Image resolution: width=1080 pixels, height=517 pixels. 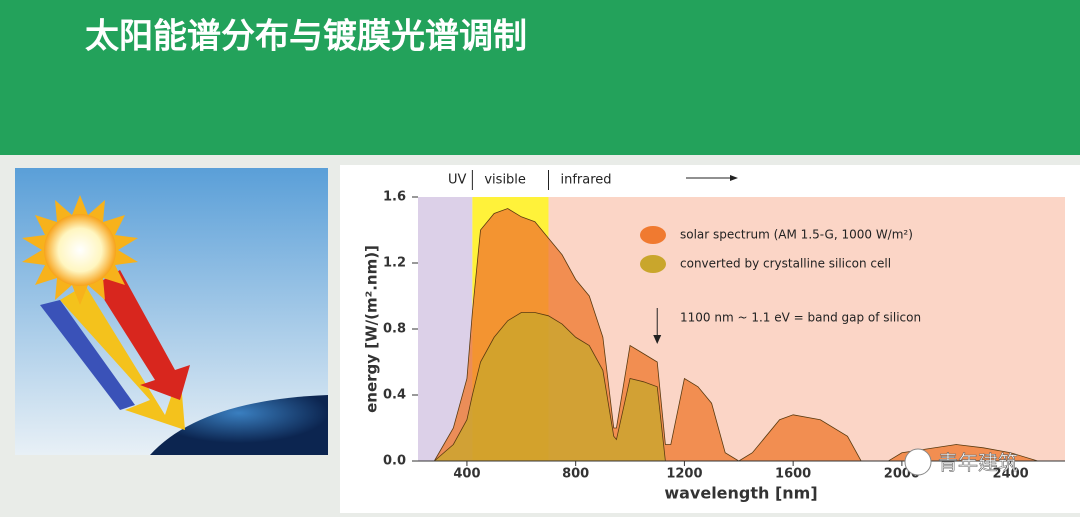 I want to click on x-tick-label: 2400, so click(x=1011, y=474).